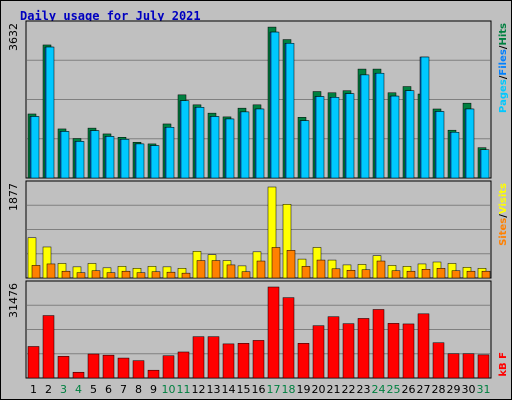 Image resolution: width=512 pixels, height=400 pixels. What do you see at coordinates (334, 389) in the screenshot?
I see `x-tick-label: 21` at bounding box center [334, 389].